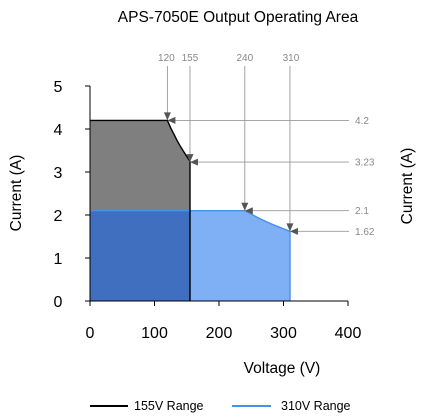 This screenshot has height=418, width=428. What do you see at coordinates (291, 58) in the screenshot?
I see `voltage-annotation-3: 310` at bounding box center [291, 58].